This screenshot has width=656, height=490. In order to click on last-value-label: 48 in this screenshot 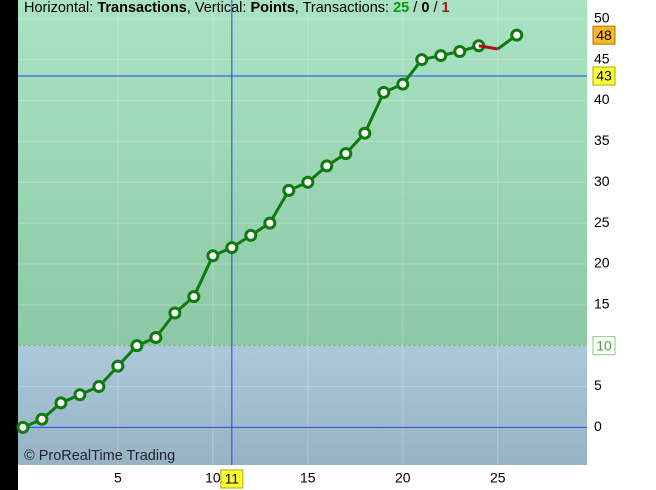, I will do `click(604, 35)`.